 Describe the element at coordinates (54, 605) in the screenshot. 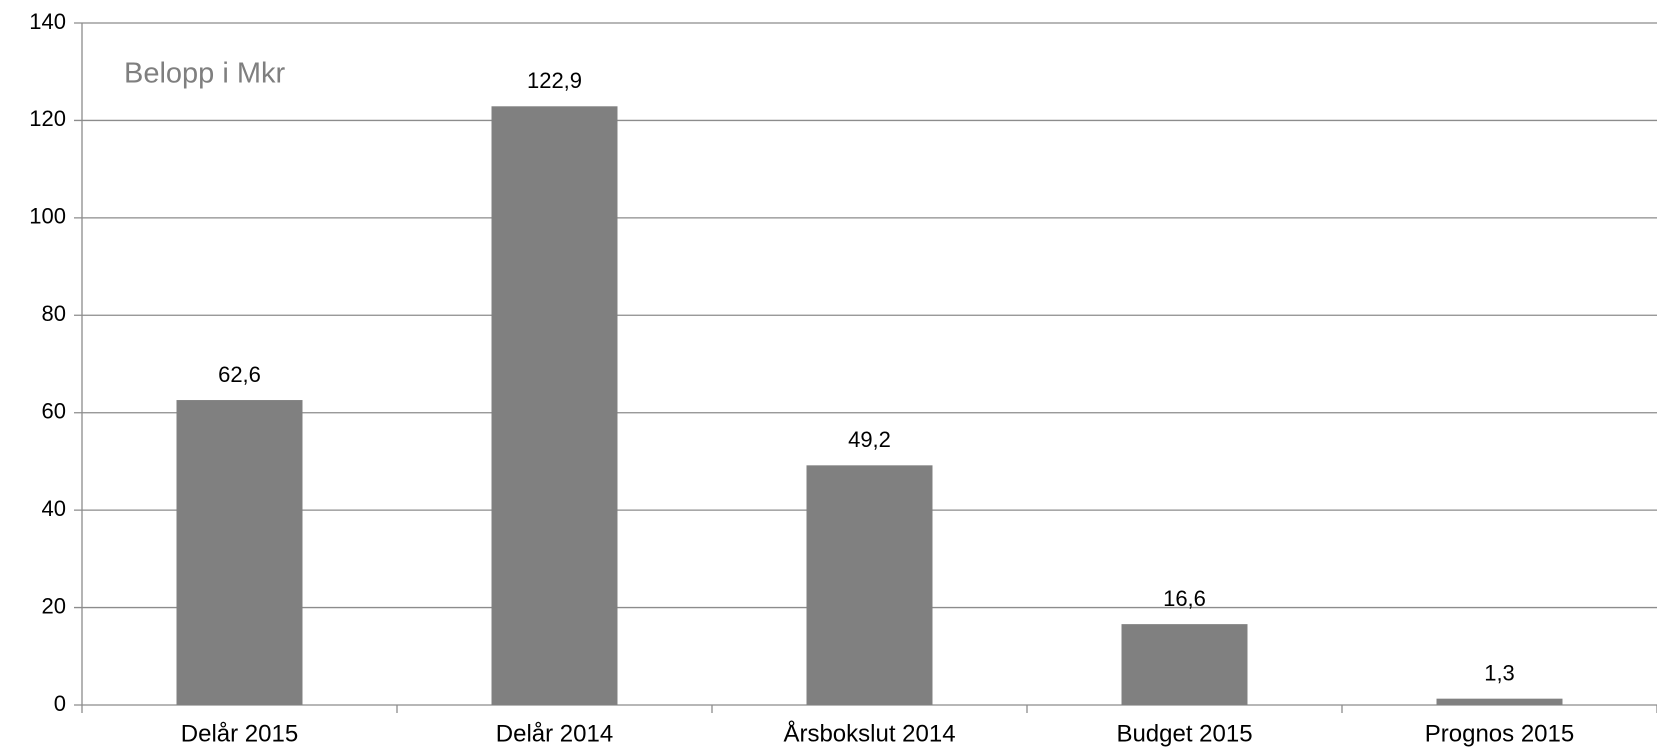

I see `y-tick-label: 20` at that location.